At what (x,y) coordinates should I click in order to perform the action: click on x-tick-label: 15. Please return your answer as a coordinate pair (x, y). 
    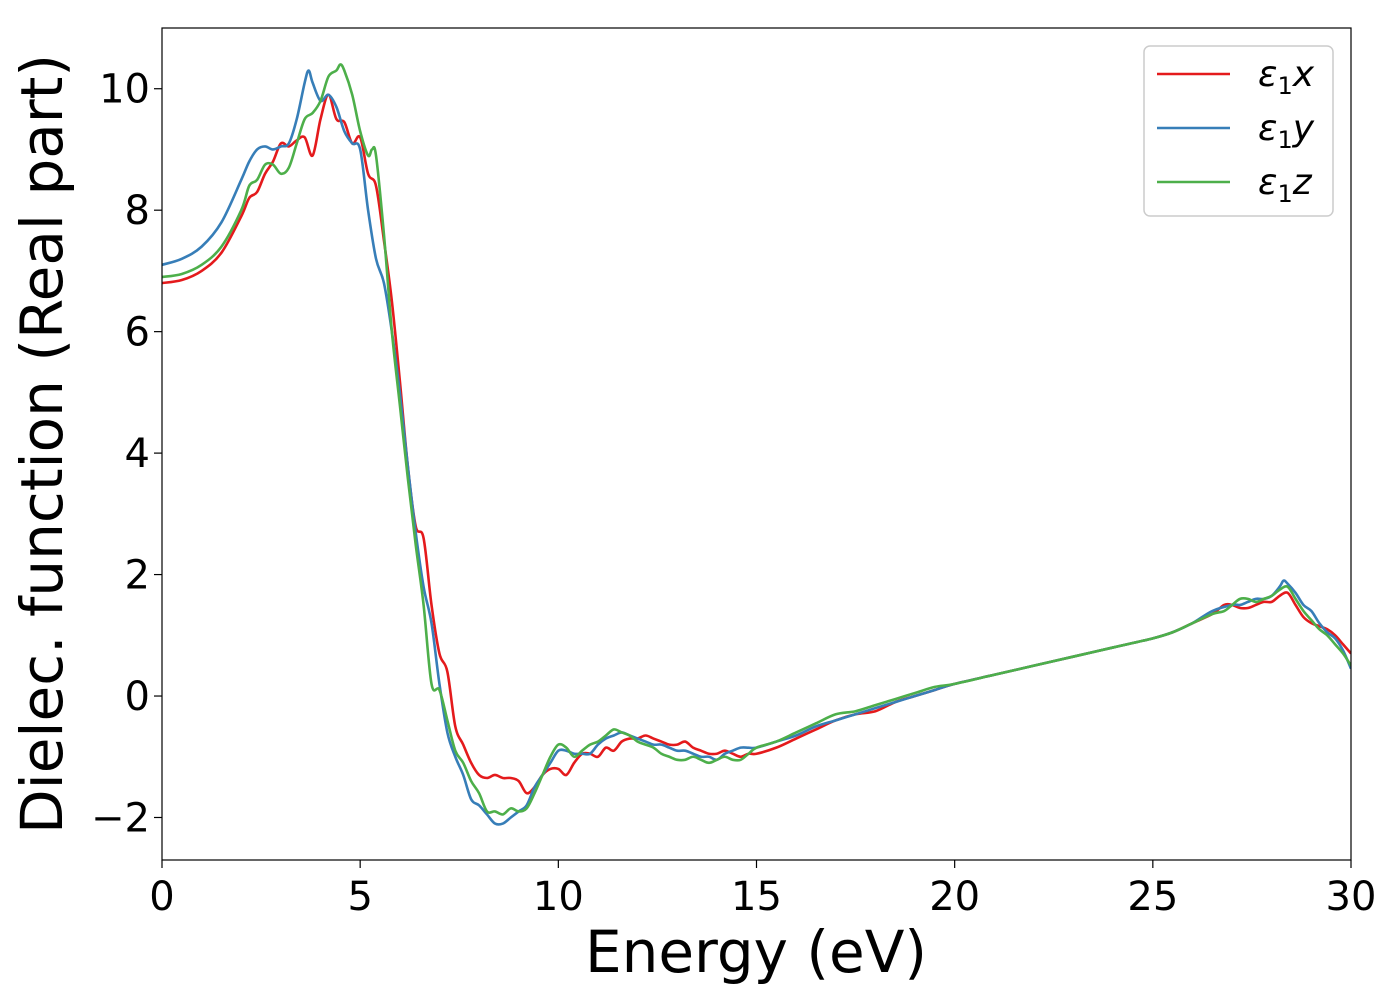
    Looking at the image, I should click on (756, 897).